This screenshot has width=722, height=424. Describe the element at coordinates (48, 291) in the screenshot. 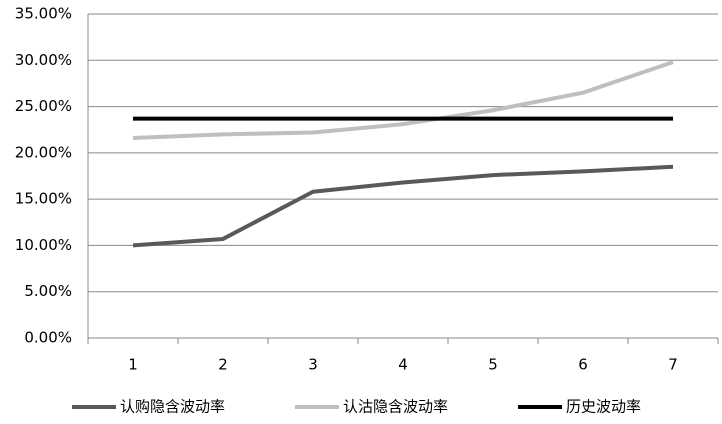

I see `y-tick-label: 5.00%` at that location.